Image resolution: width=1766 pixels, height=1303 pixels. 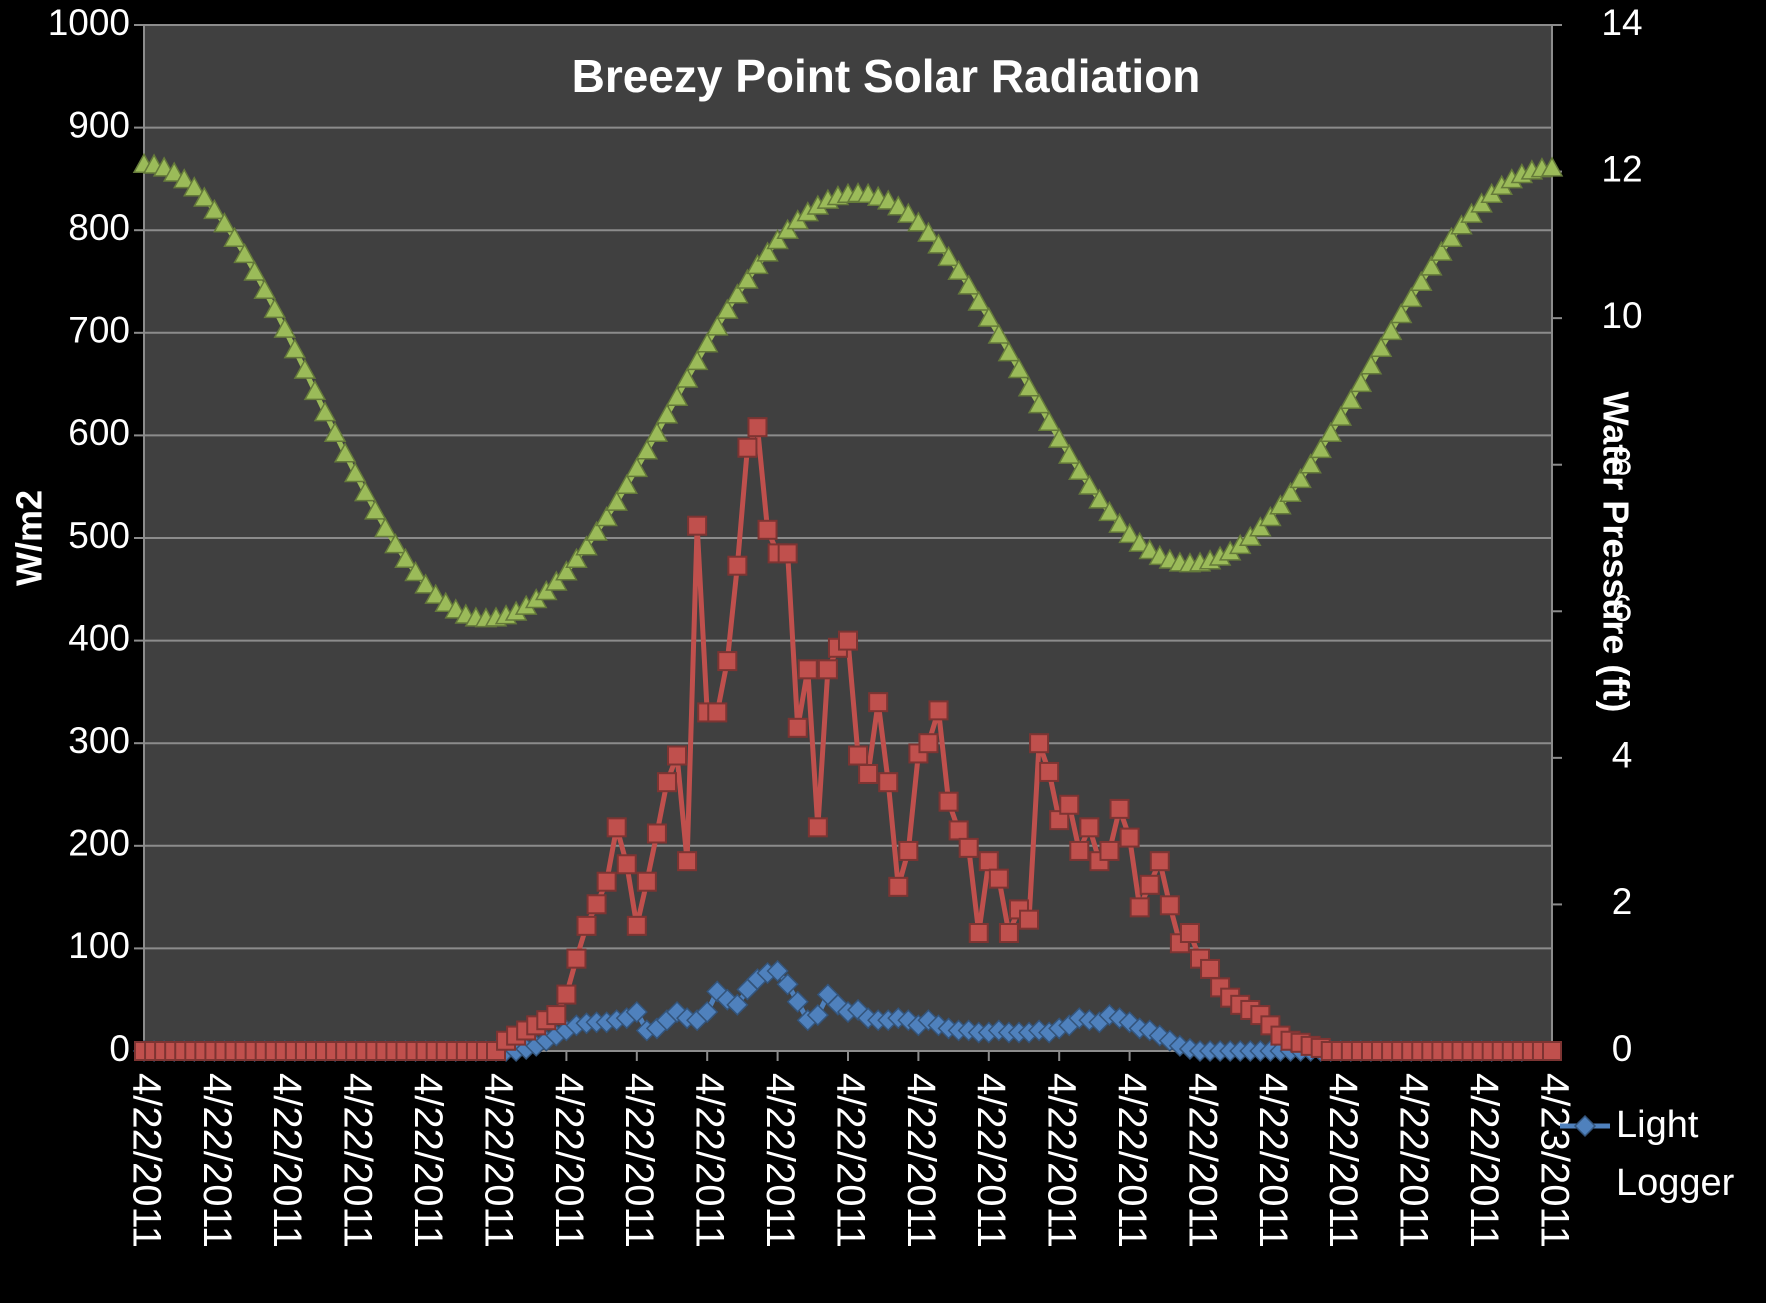 I want to click on legend-label-box: Light Logger, so click(x=1675, y=1154).